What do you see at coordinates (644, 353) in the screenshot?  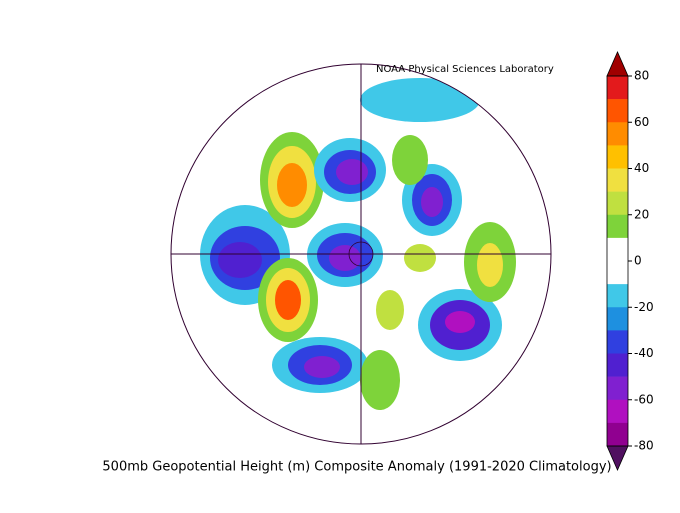 I see `colorbar-tick-label: -40` at bounding box center [644, 353].